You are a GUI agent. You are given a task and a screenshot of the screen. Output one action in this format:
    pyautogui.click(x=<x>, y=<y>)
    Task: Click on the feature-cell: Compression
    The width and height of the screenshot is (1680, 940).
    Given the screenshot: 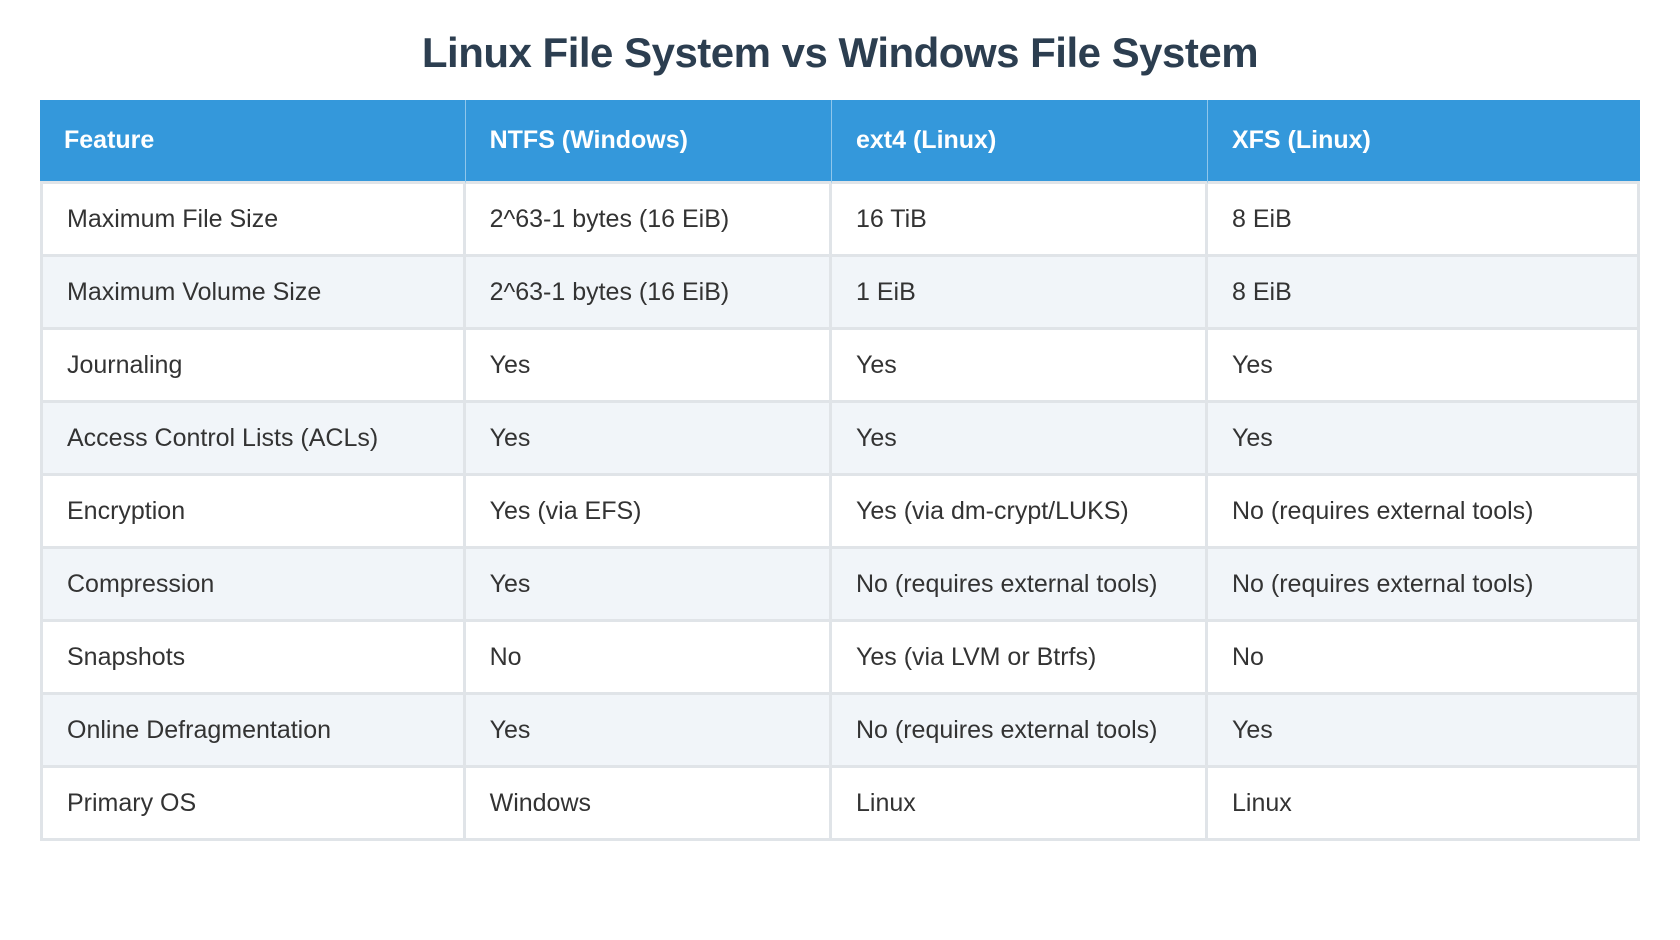 What is the action you would take?
    pyautogui.click(x=253, y=586)
    